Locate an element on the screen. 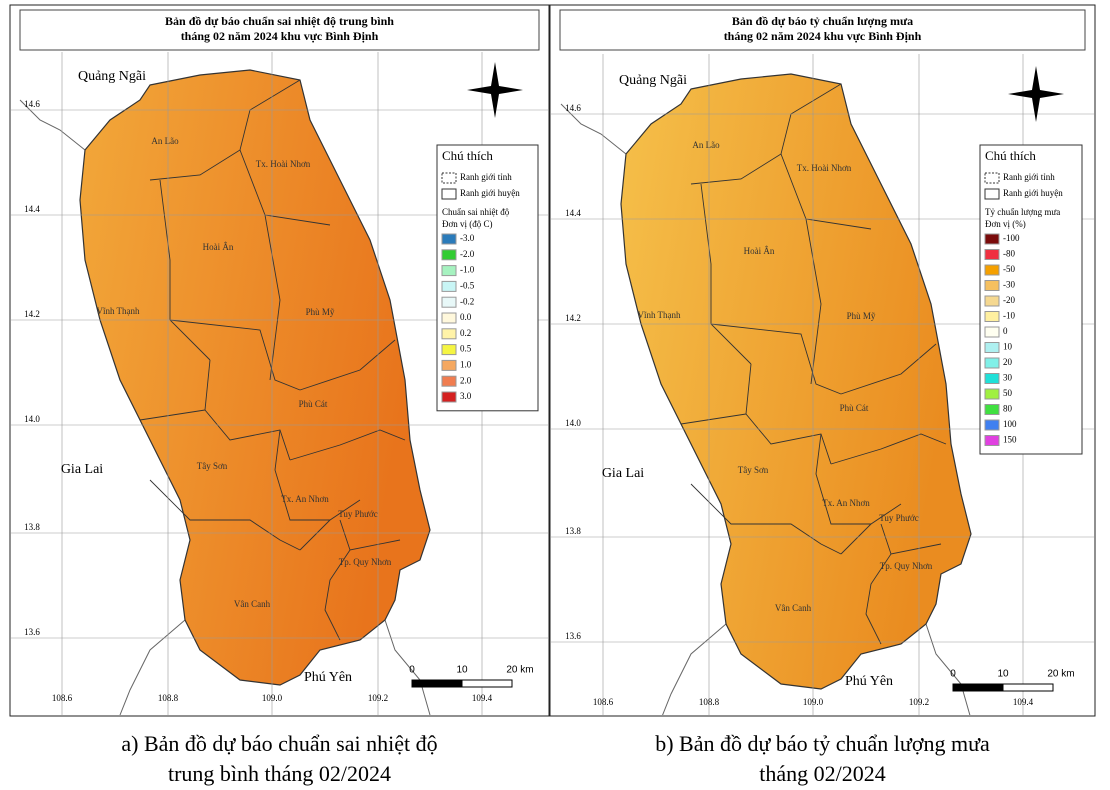 The height and width of the screenshot is (790, 1110). legend-label: -50 is located at coordinates (1009, 269).